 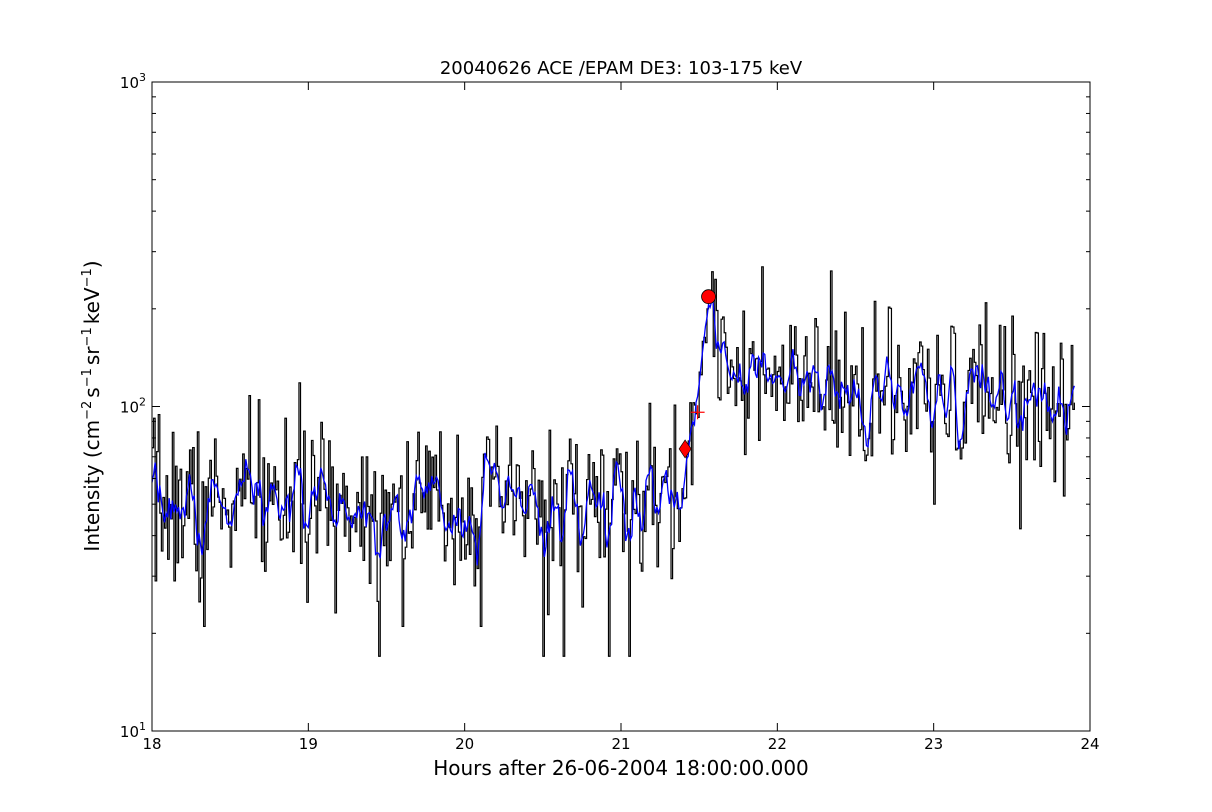 What do you see at coordinates (1089, 744) in the screenshot?
I see `x-tick-label: 24` at bounding box center [1089, 744].